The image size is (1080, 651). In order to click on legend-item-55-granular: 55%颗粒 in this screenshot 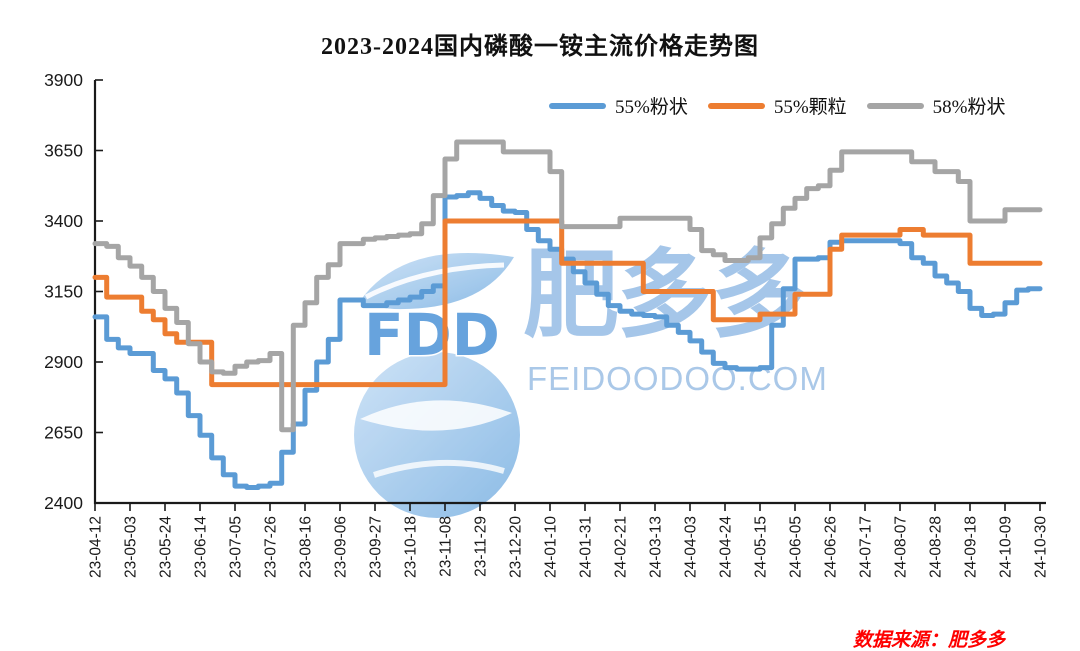, I will do `click(777, 105)`.